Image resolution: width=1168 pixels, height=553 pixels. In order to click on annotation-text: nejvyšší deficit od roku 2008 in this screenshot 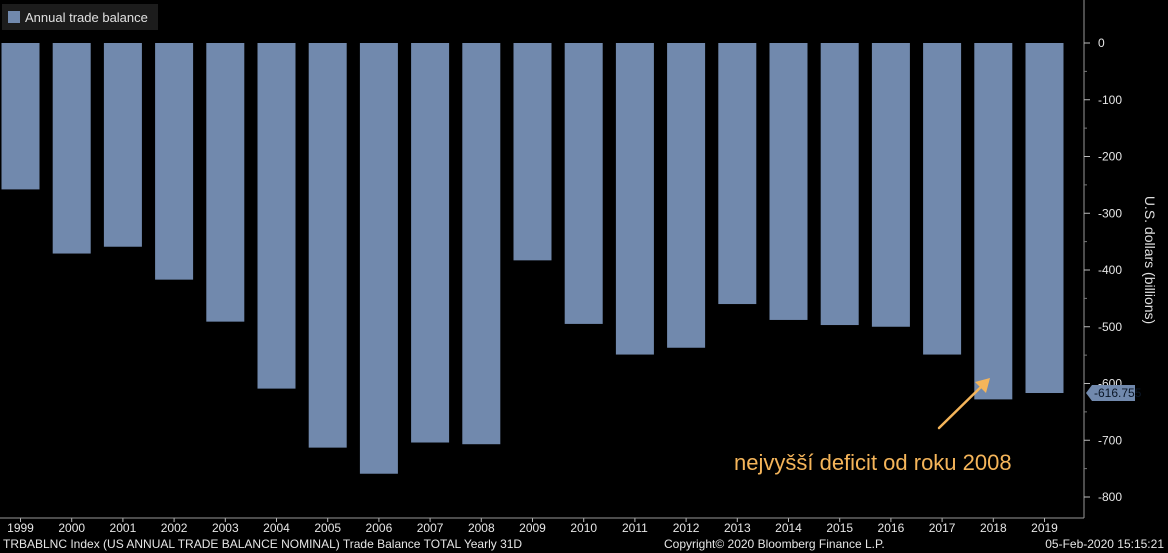, I will do `click(873, 462)`.